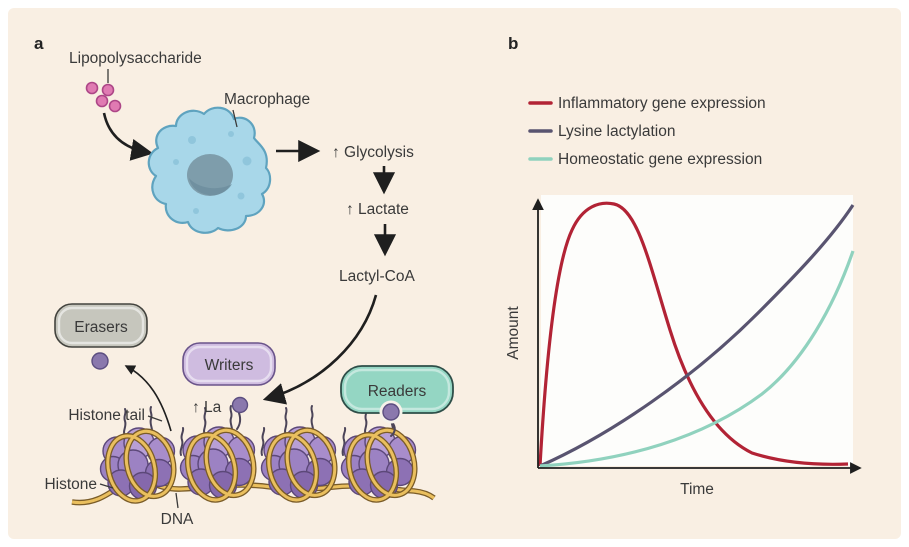 The image size is (909, 547). I want to click on macrophage-pointer-line, so click(235, 118).